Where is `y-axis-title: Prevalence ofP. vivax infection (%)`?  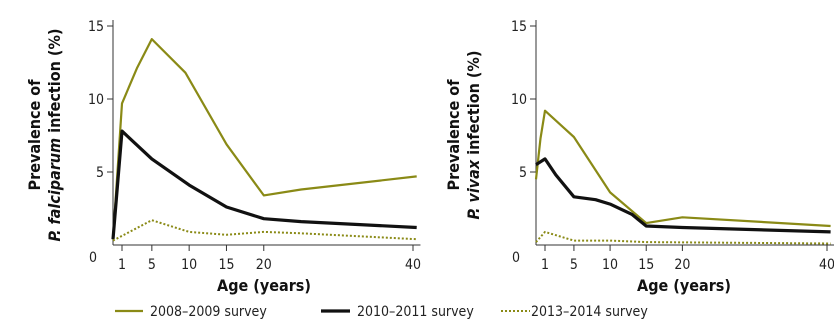 y-axis-title: Prevalence ofP. vivax infection (%) is located at coordinates (463, 135).